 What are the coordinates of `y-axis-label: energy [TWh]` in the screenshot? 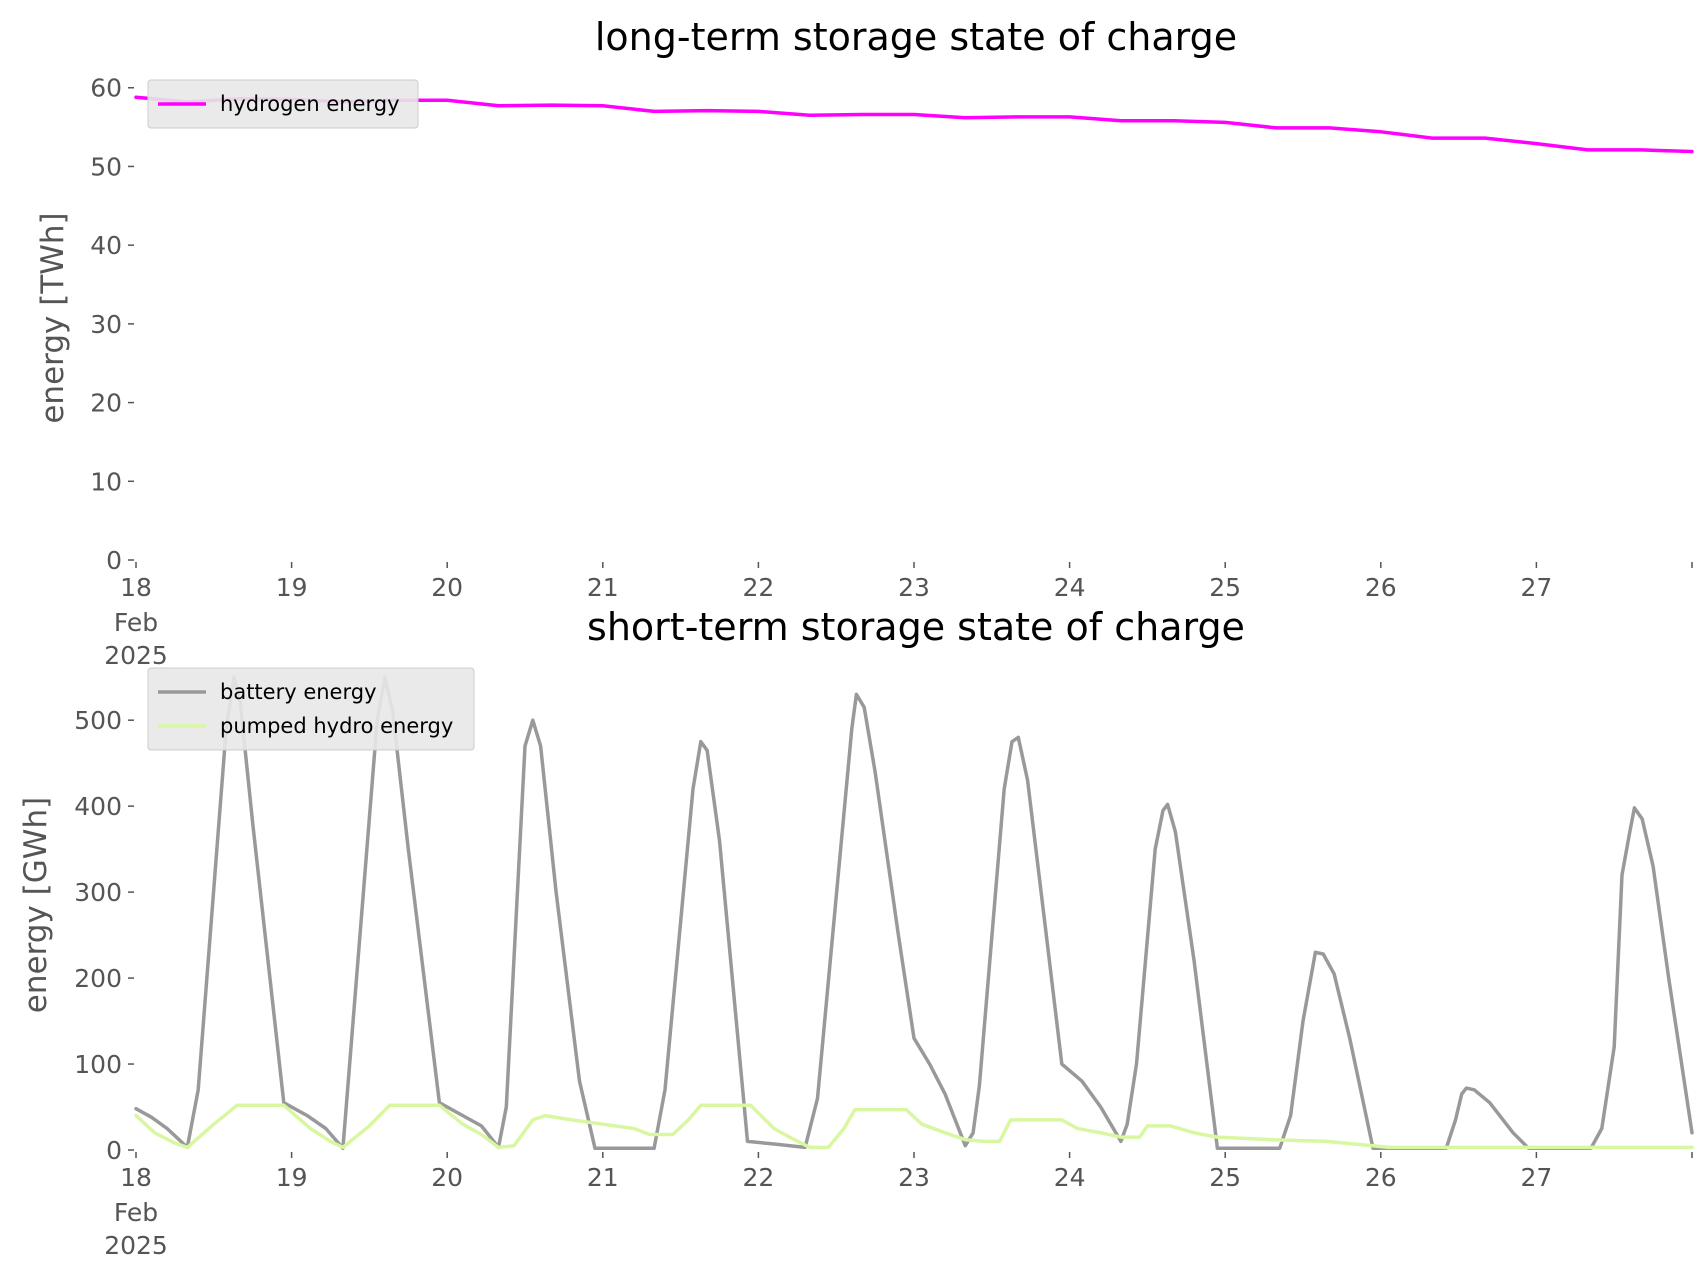 It's located at (53, 317).